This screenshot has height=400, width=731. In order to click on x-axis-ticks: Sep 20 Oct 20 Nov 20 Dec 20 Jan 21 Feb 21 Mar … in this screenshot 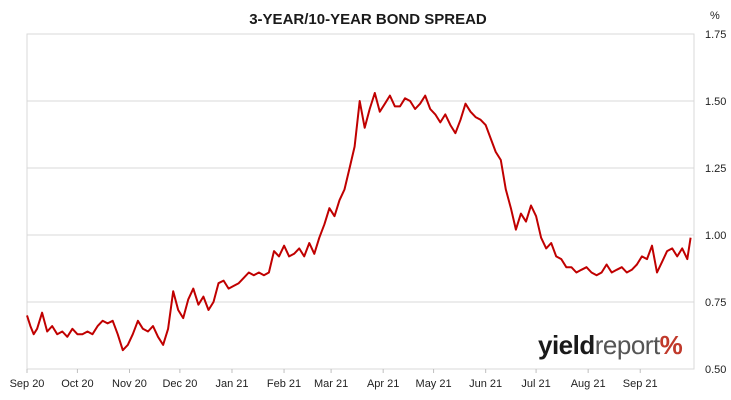, I will do `click(334, 379)`.